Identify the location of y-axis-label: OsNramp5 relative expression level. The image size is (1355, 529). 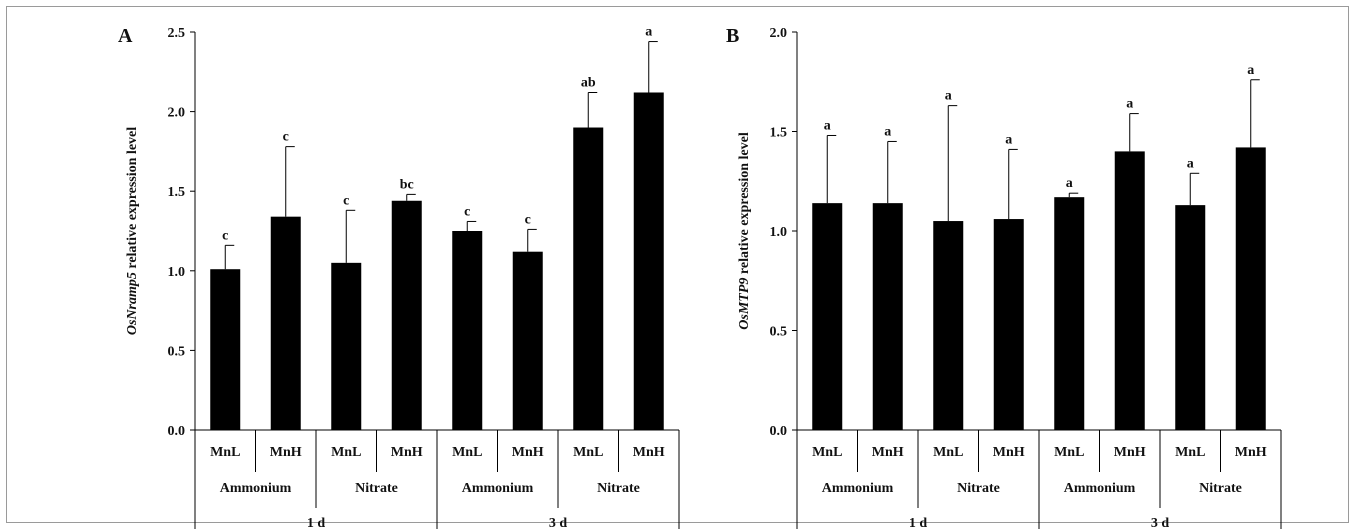
(132, 231).